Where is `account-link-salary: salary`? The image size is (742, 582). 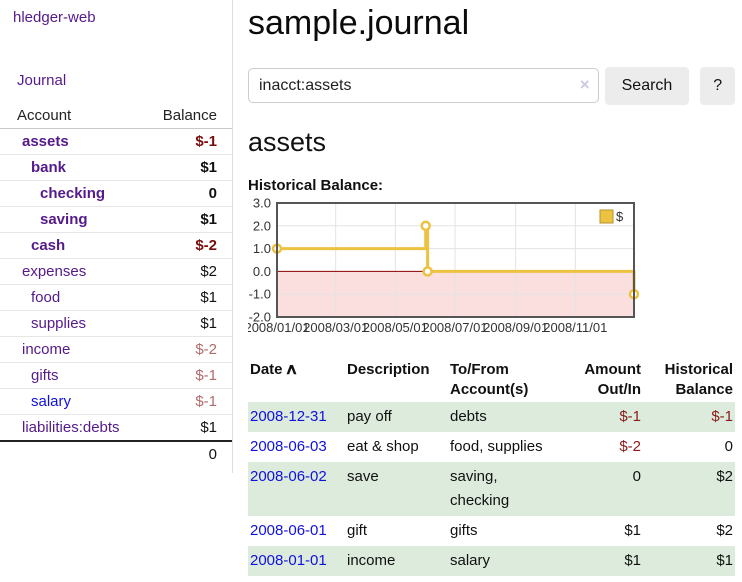 account-link-salary: salary is located at coordinates (51, 401).